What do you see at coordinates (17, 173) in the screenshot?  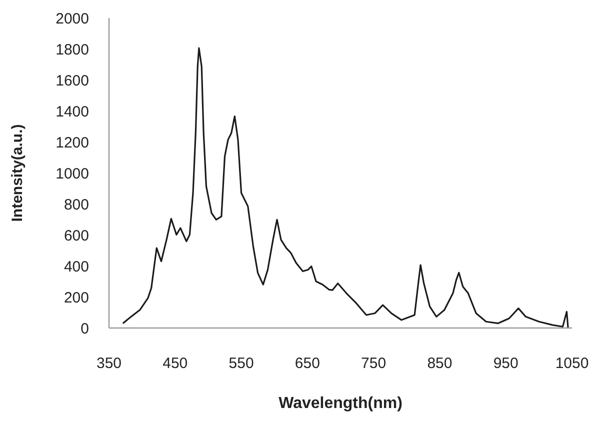 I see `y-axis-title: Intensity(a.u.)` at bounding box center [17, 173].